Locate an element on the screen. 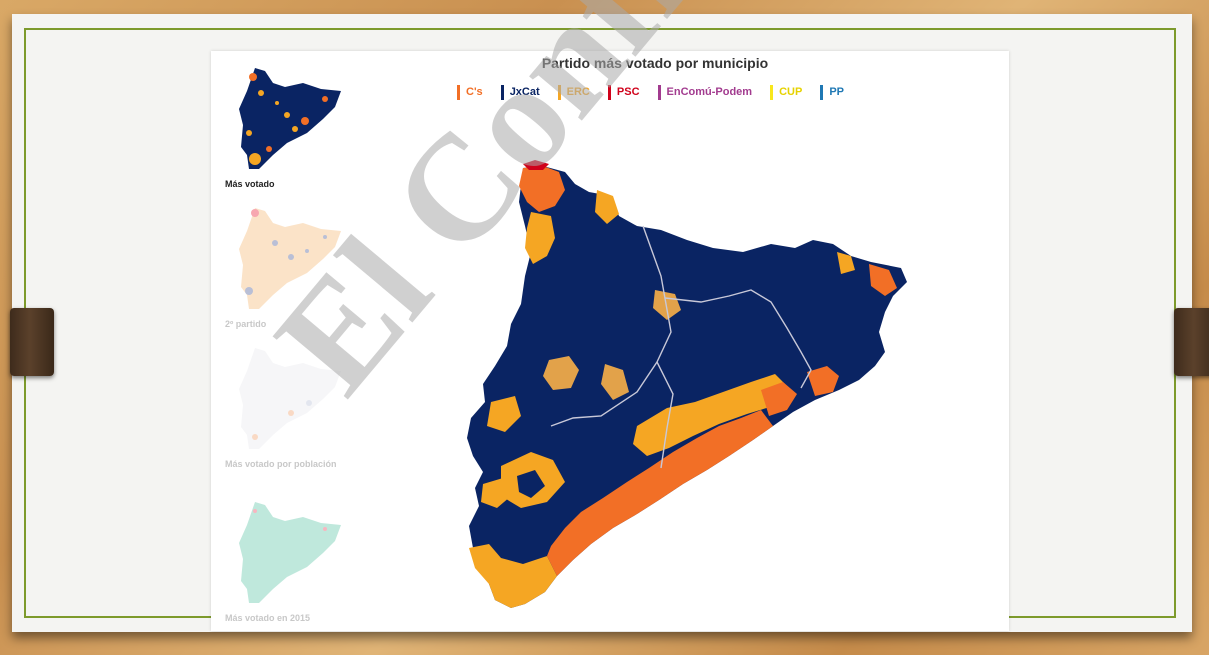  region-cs-coast is located at coordinates (660, 493).